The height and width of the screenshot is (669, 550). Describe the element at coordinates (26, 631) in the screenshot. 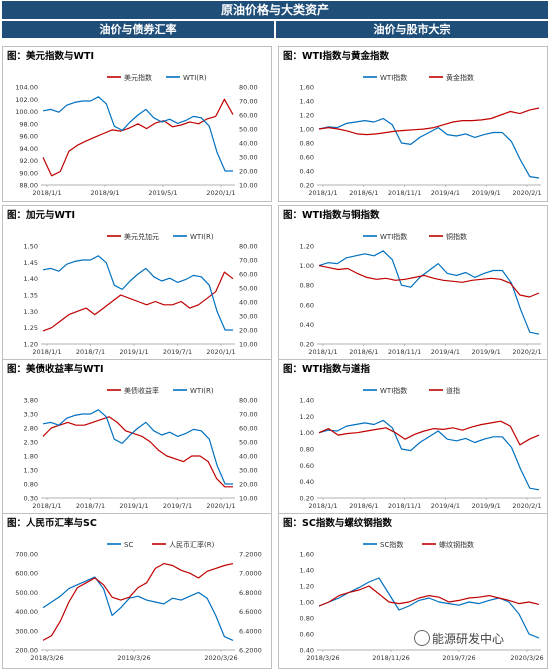

I see `y-tick-label: 300.00` at that location.